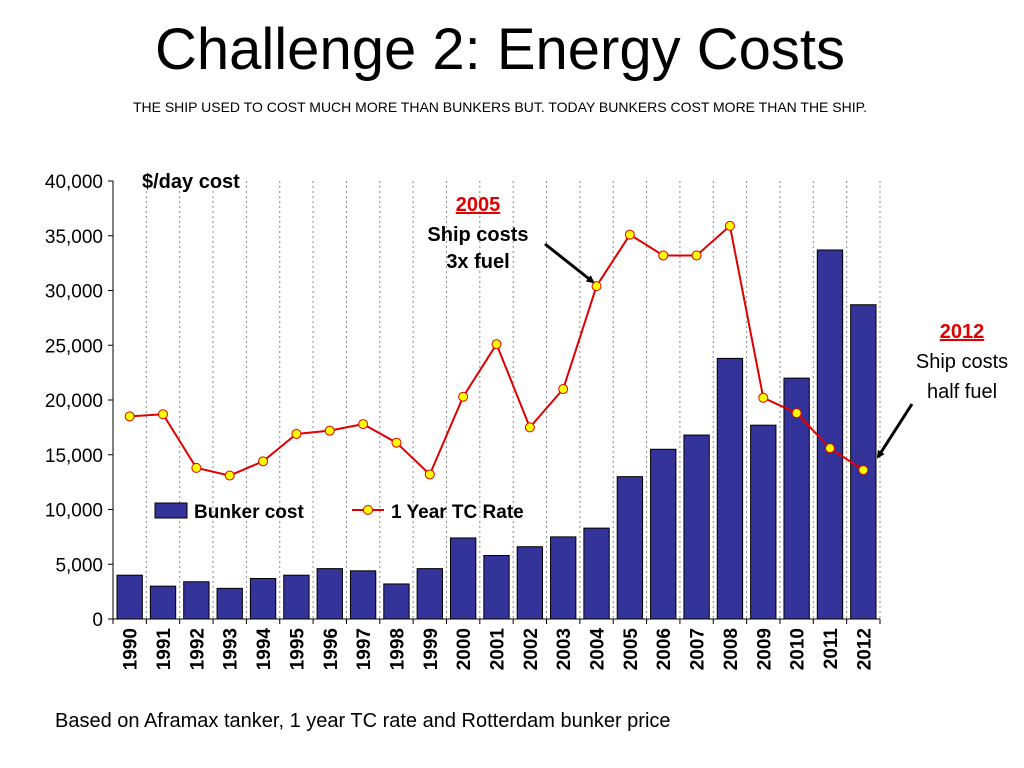  Describe the element at coordinates (962, 392) in the screenshot. I see `annotation-2012-line2: half fuel` at that location.